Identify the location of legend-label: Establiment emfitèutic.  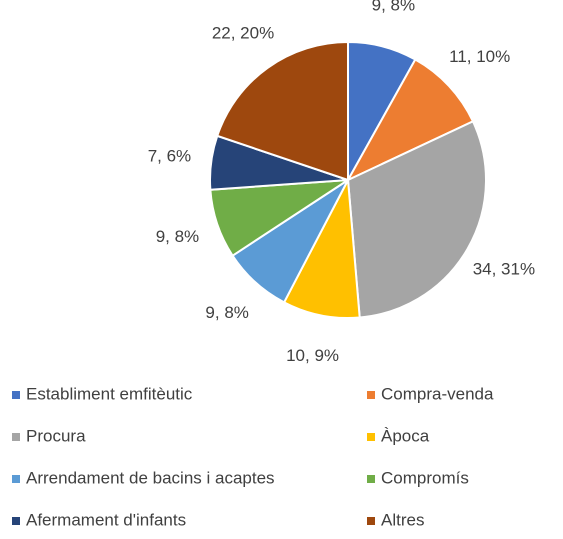
(109, 393).